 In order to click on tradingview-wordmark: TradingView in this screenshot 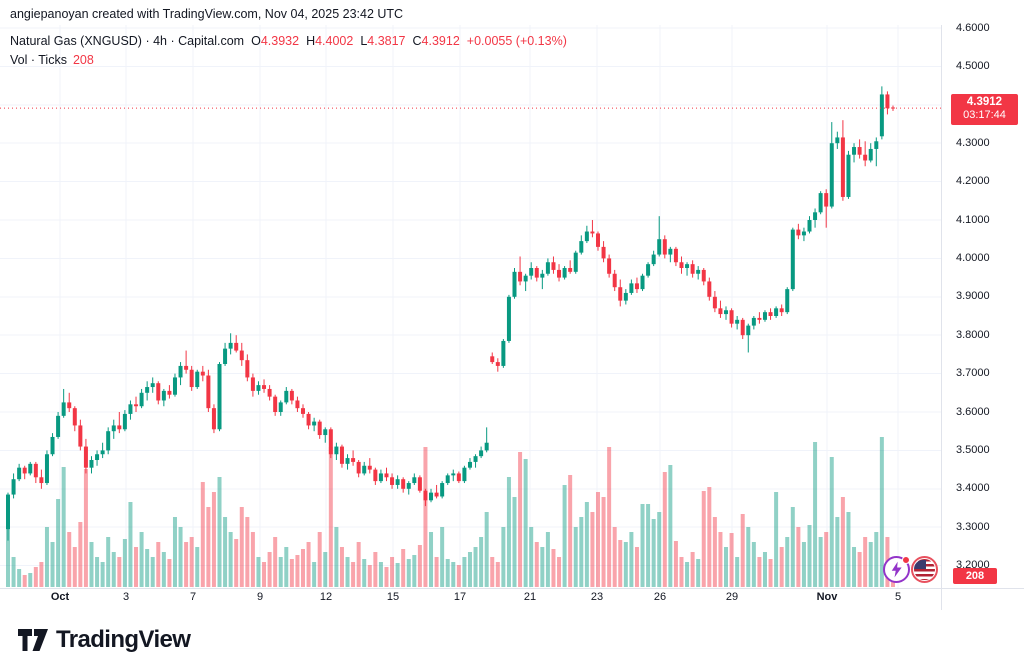, I will do `click(123, 639)`.